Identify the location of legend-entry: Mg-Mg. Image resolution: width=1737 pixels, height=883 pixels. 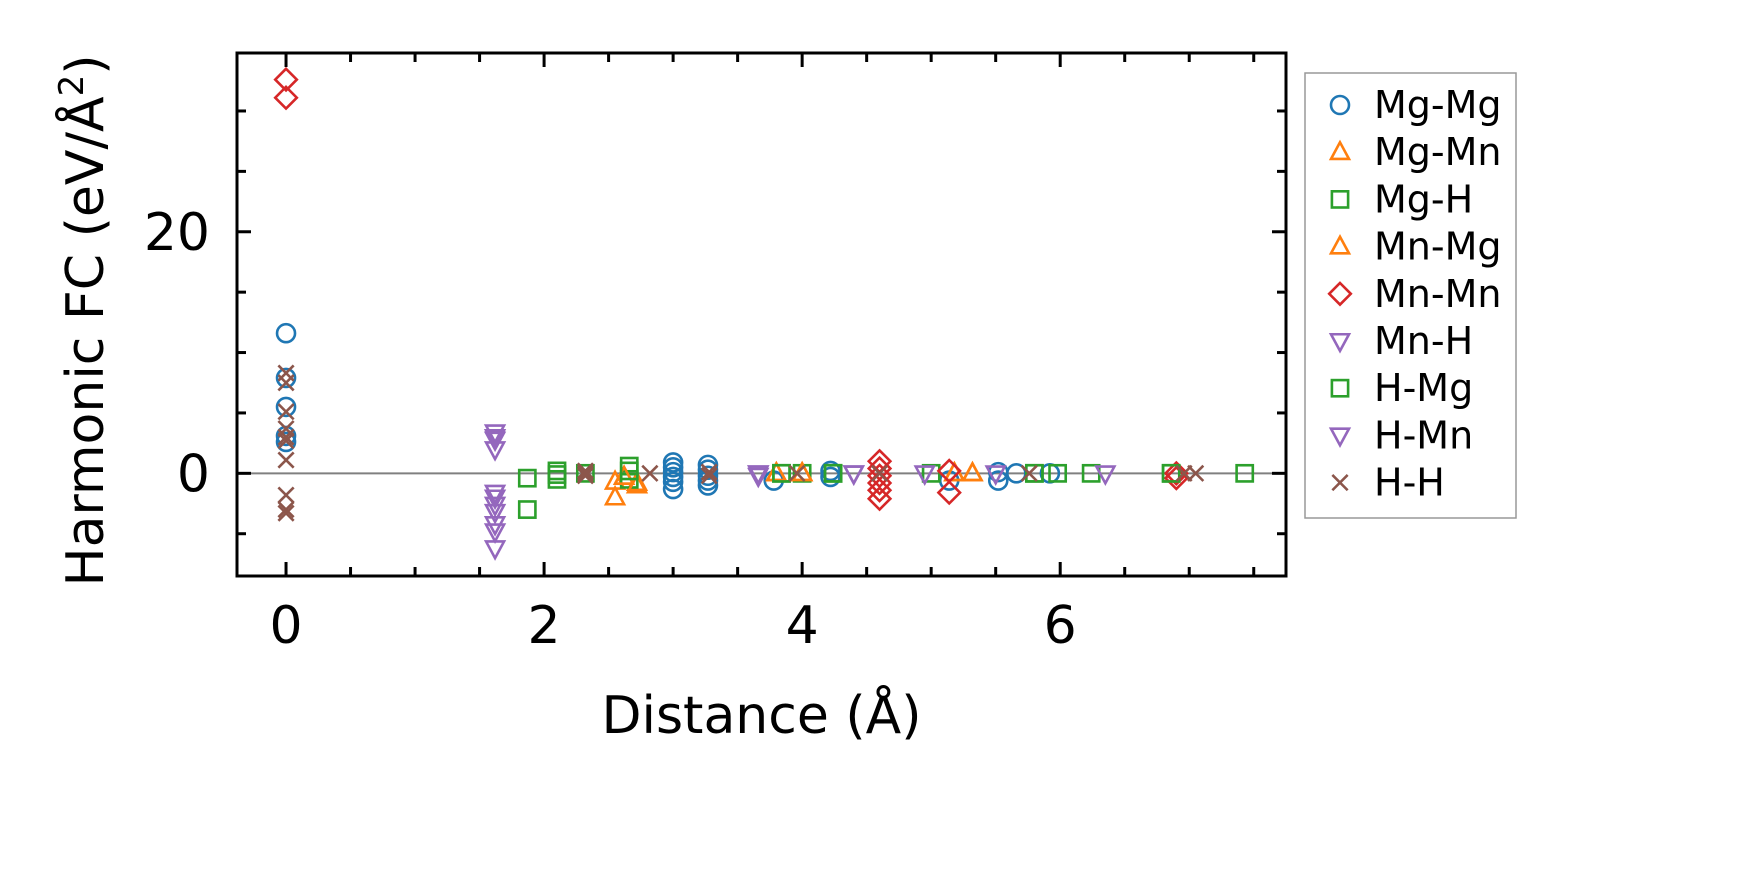
(1415, 105).